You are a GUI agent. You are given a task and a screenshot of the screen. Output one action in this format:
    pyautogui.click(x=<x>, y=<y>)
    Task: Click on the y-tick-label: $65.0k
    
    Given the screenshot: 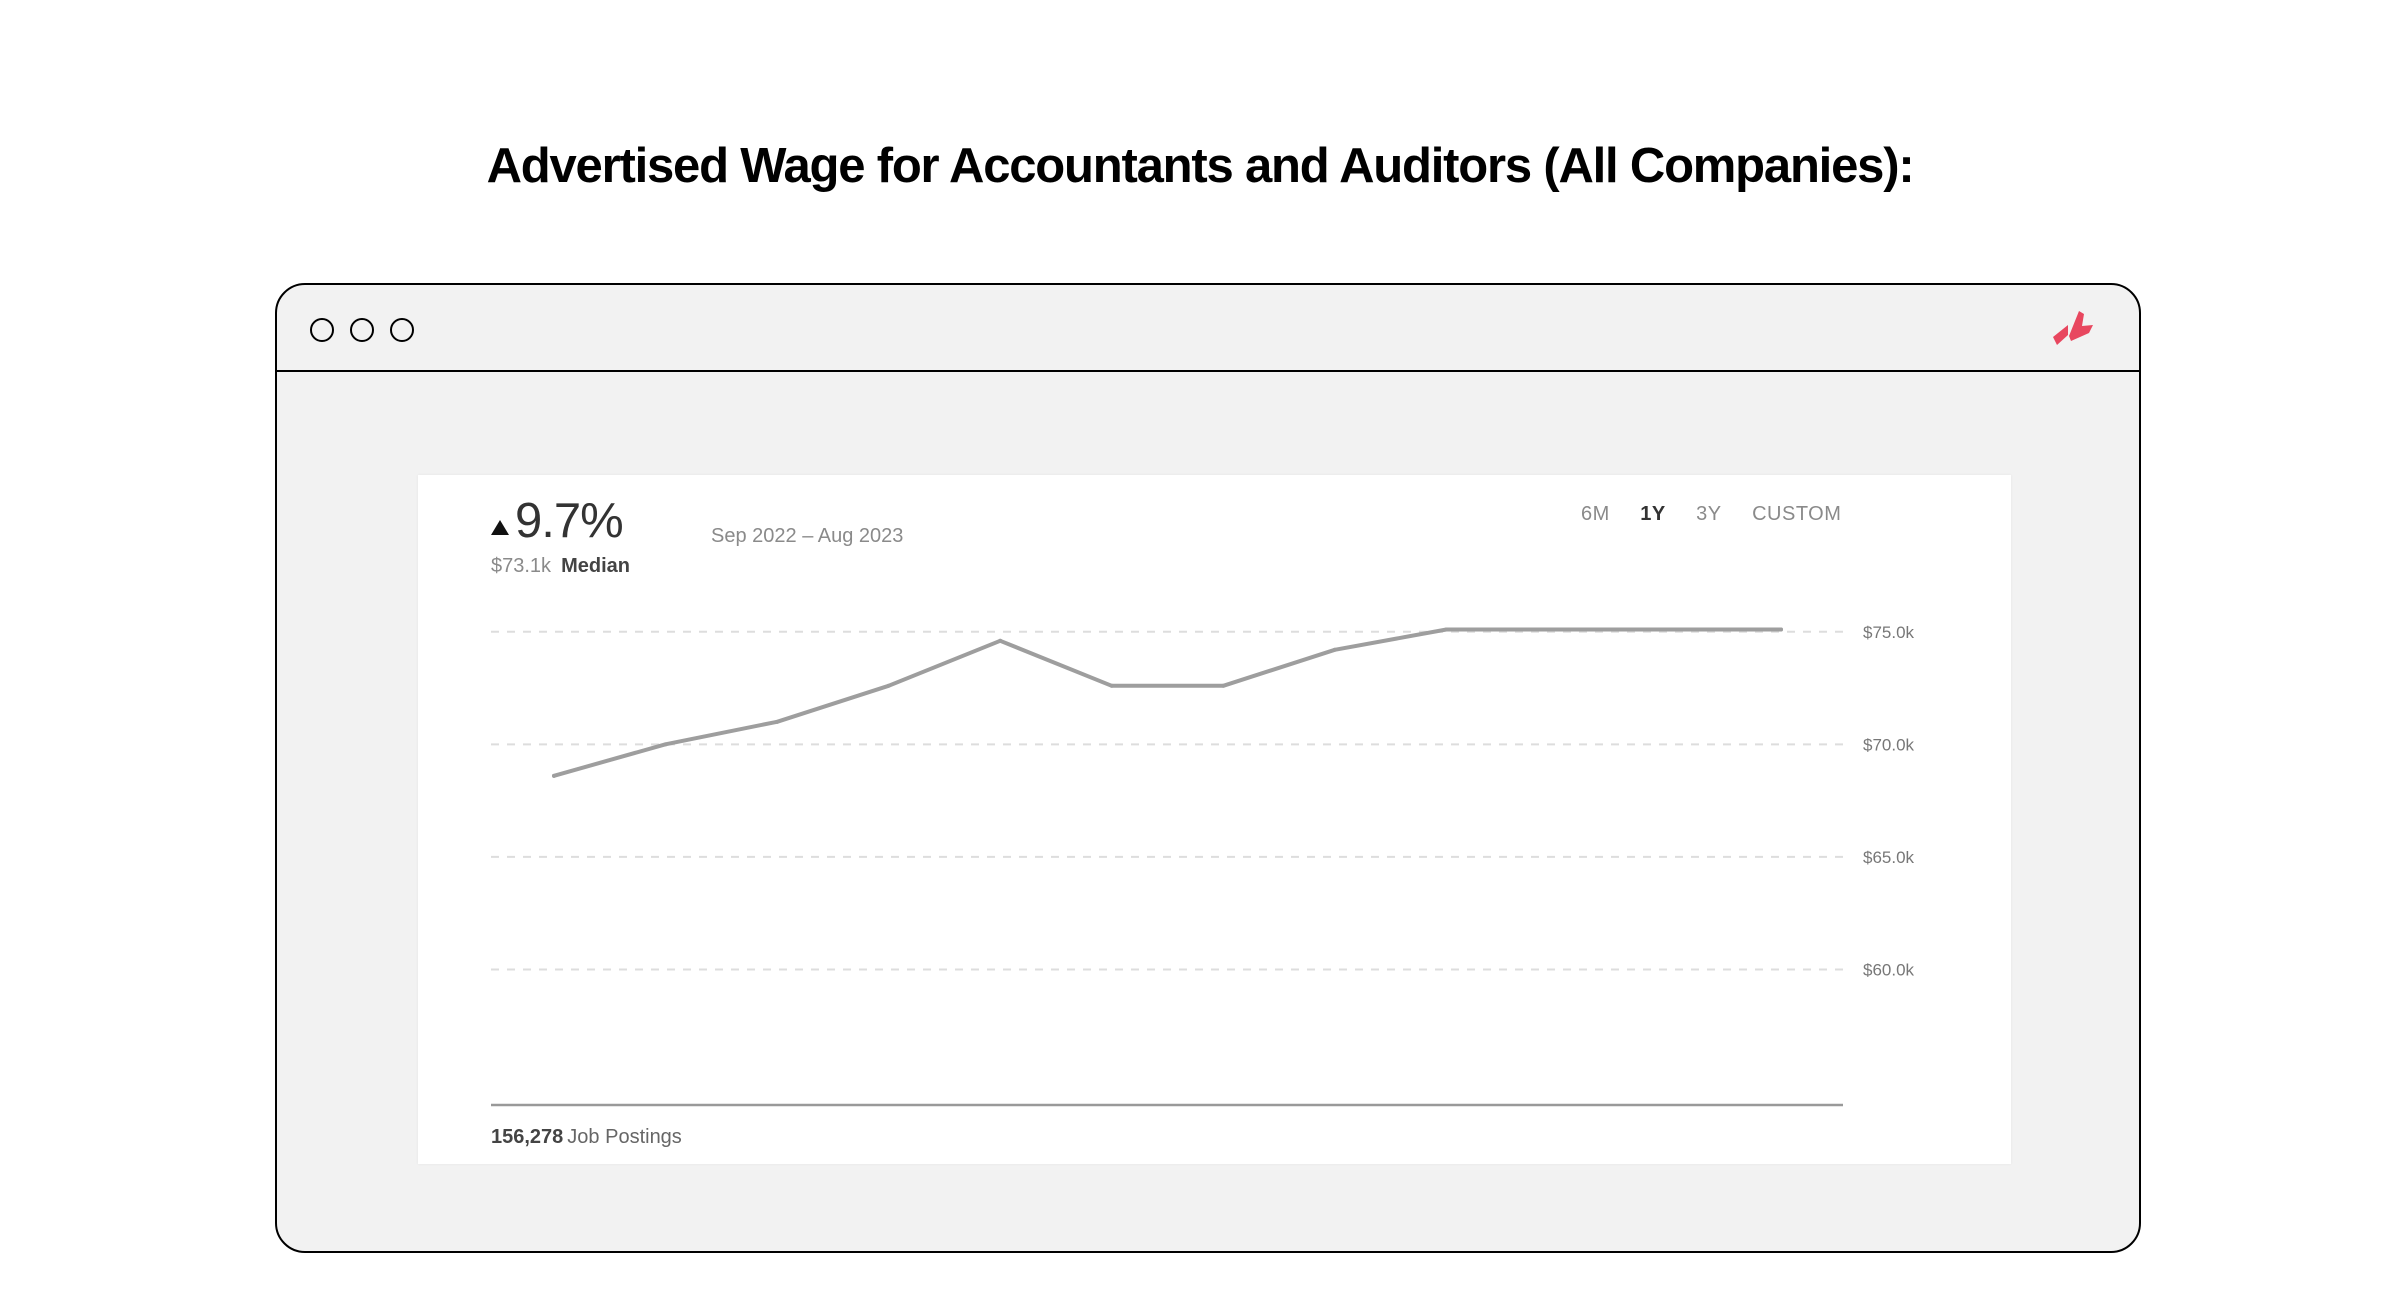 What is the action you would take?
    pyautogui.click(x=1889, y=857)
    